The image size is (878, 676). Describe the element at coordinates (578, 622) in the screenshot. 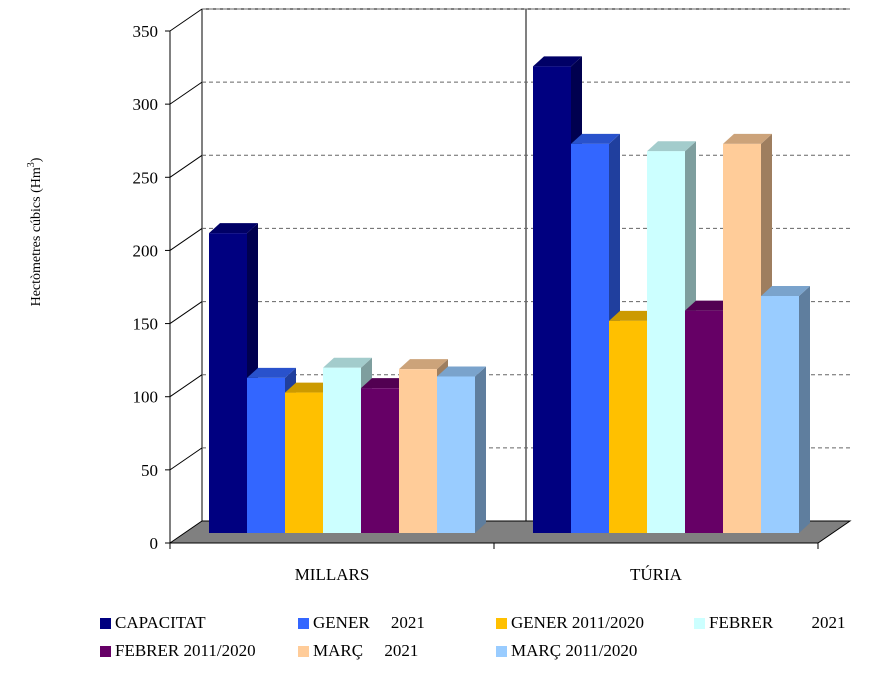

I see `legend-label: GENER 2011/2020` at that location.